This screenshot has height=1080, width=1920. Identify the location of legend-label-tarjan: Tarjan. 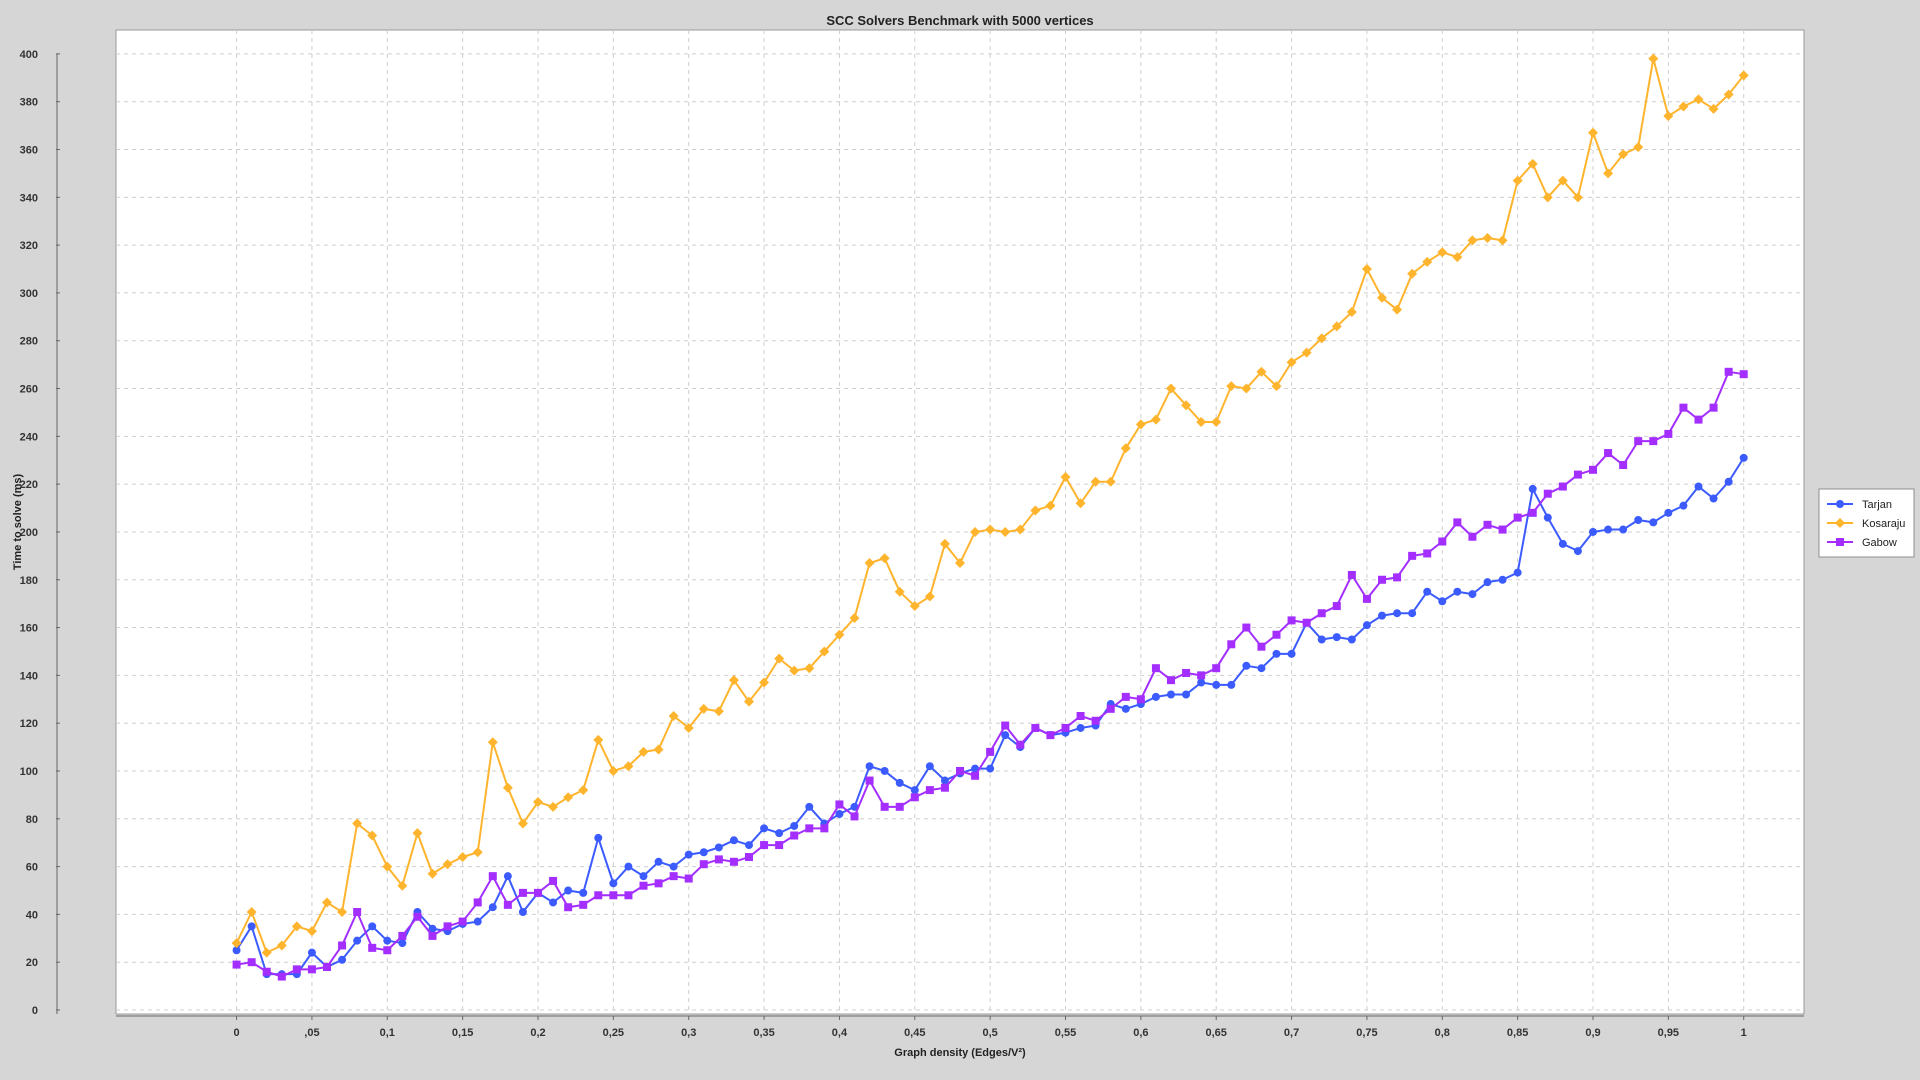
(1877, 505).